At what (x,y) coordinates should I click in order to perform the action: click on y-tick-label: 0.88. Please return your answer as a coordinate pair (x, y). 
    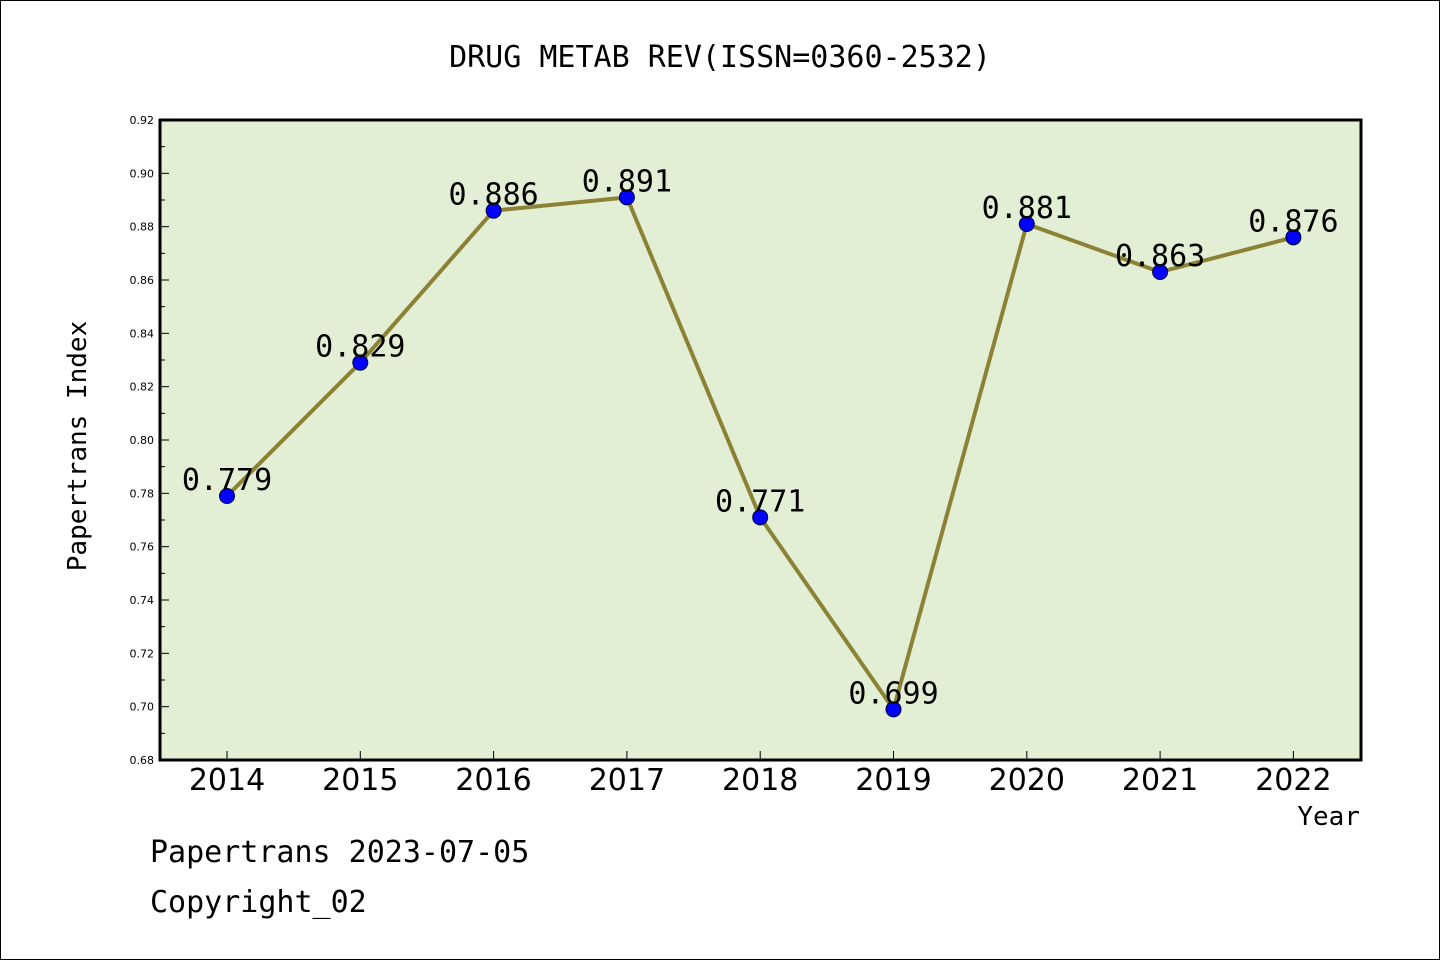
    Looking at the image, I should click on (142, 227).